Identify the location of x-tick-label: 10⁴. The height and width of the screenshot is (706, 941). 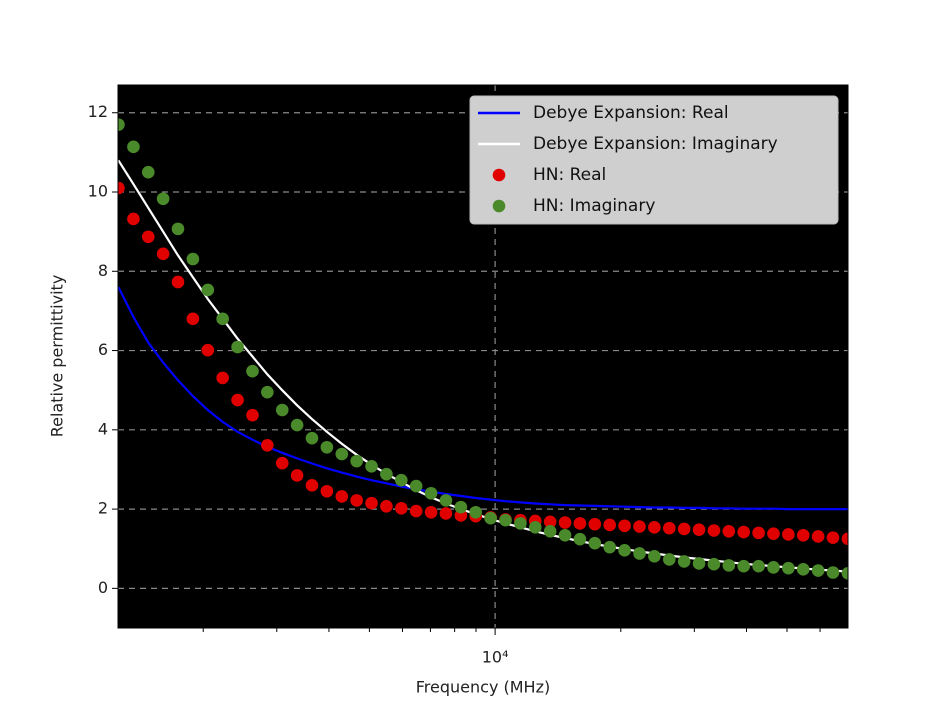
(495, 657).